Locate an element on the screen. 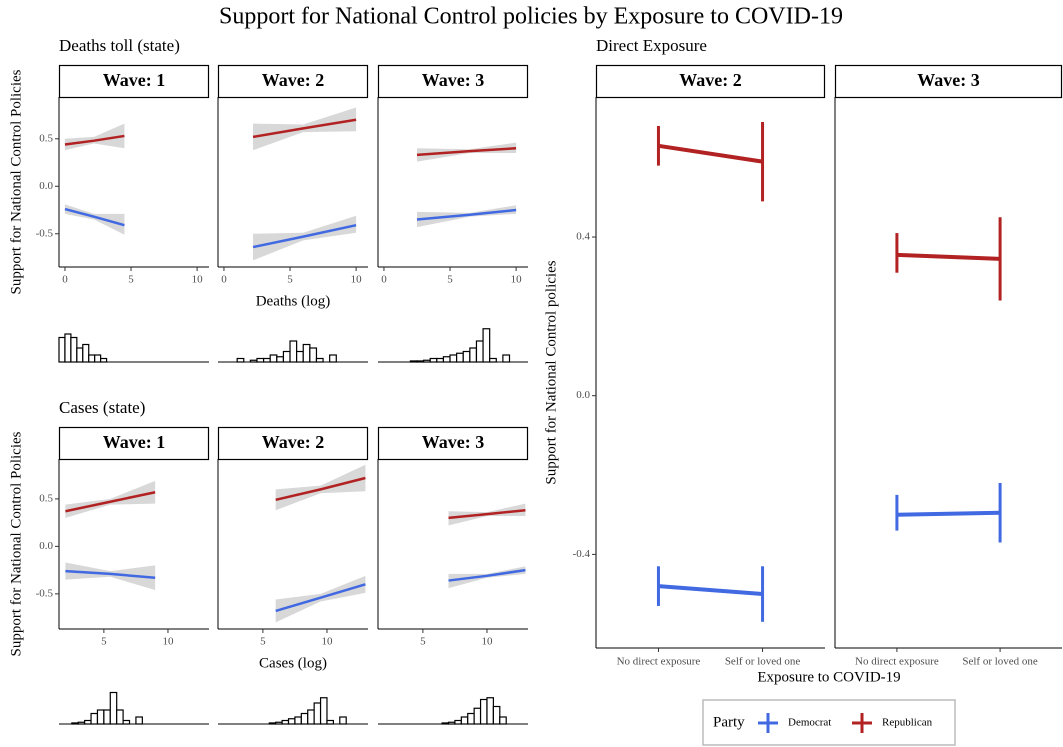 This screenshot has height=747, width=1063. y-axis-label: Support for National Control policies is located at coordinates (551, 372).